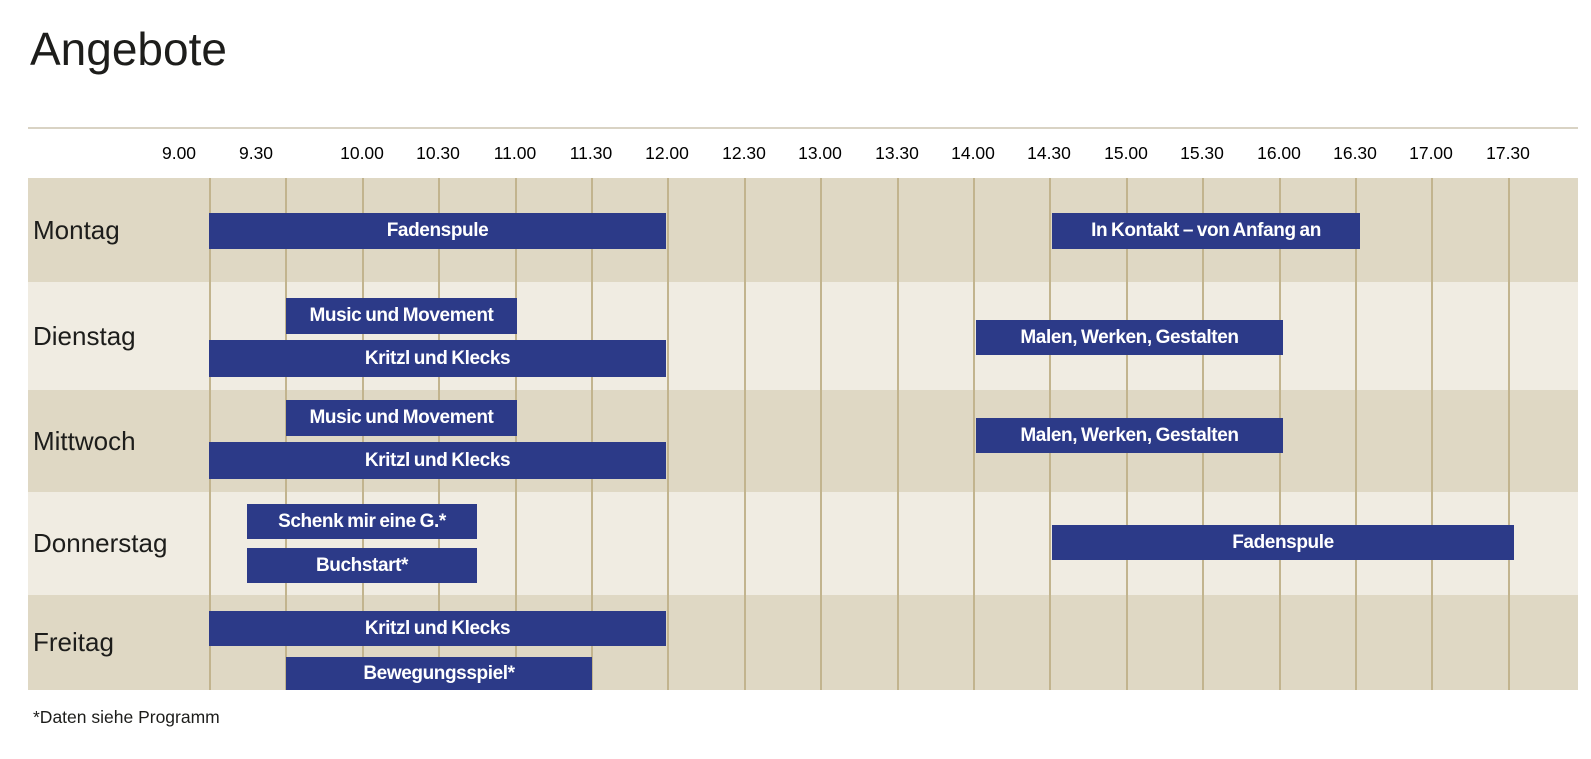 Image resolution: width=1591 pixels, height=759 pixels. What do you see at coordinates (1129, 435) in the screenshot?
I see `event-malen-werken-gestalten-mittwoch: Malen, Werken, Gestalten` at bounding box center [1129, 435].